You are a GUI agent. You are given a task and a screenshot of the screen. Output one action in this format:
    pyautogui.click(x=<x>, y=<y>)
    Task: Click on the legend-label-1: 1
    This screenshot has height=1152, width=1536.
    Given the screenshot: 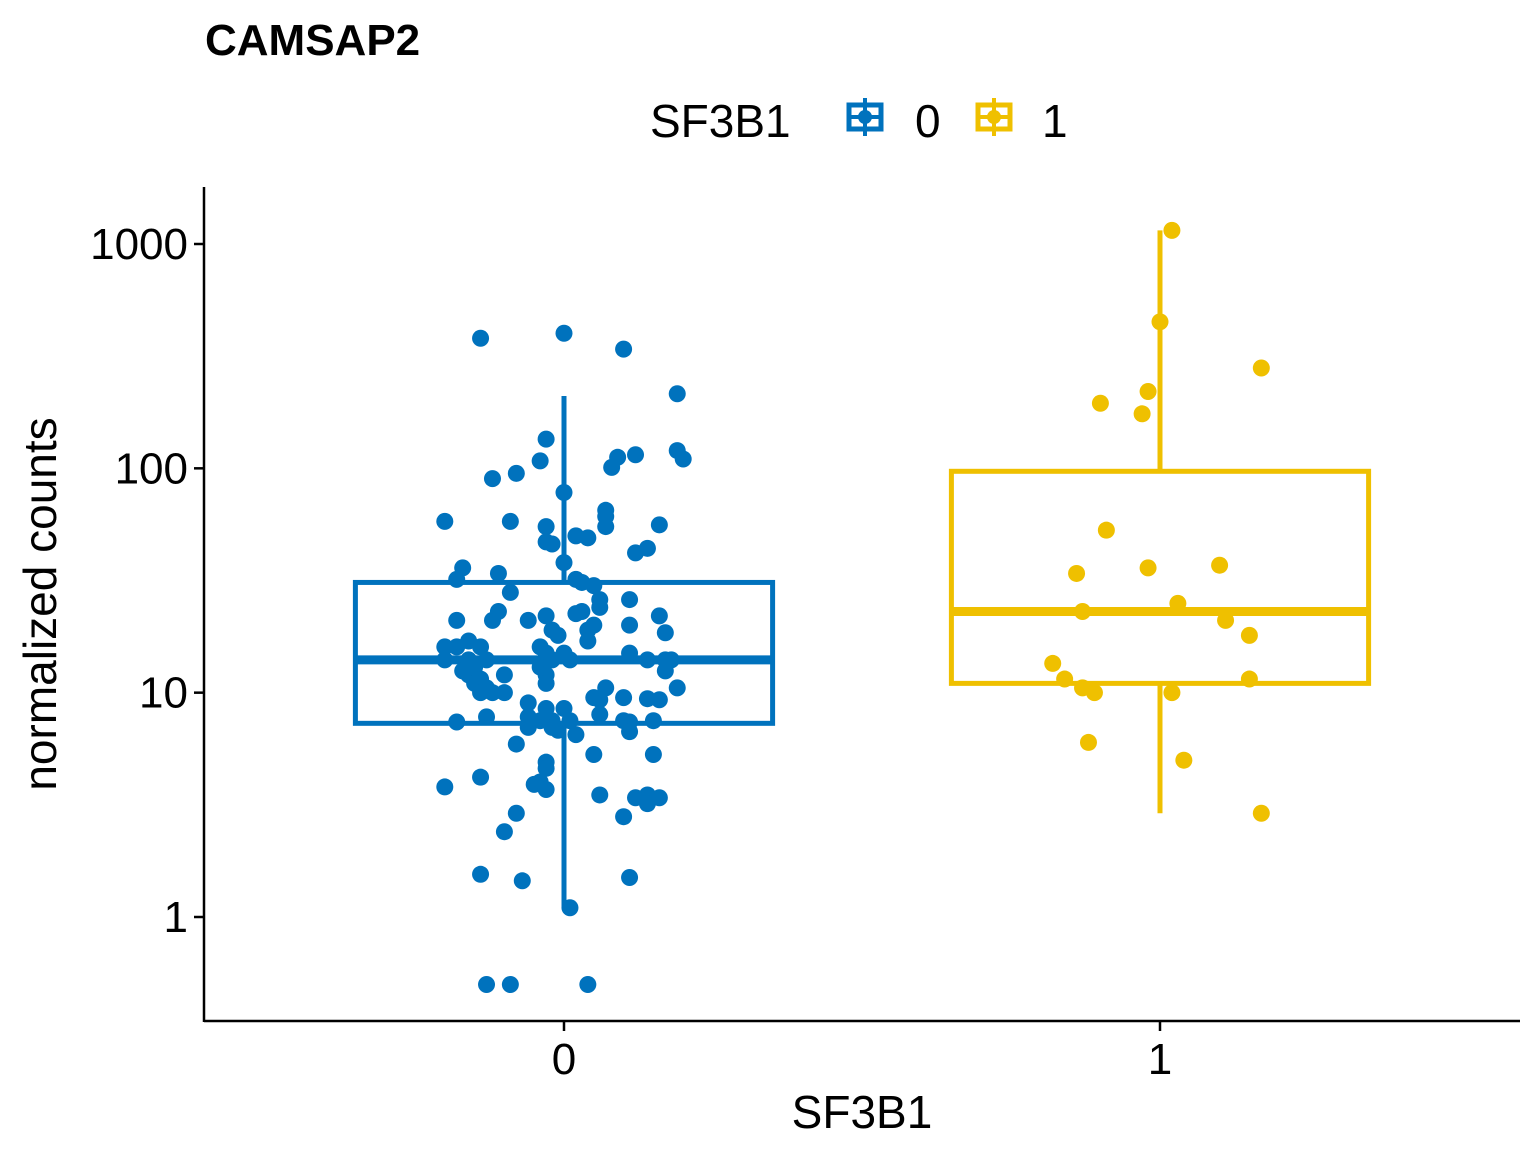 What is the action you would take?
    pyautogui.click(x=1055, y=121)
    